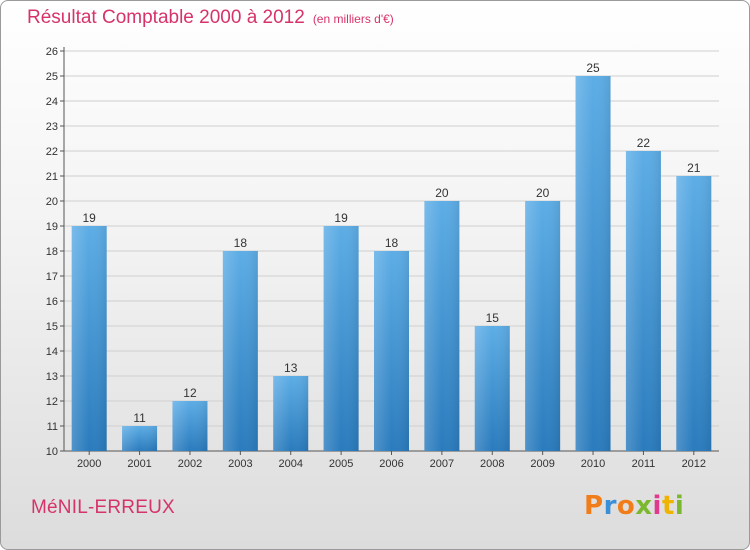 The height and width of the screenshot is (550, 750). Describe the element at coordinates (52, 52) in the screenshot. I see `y-tick-label: 26` at that location.